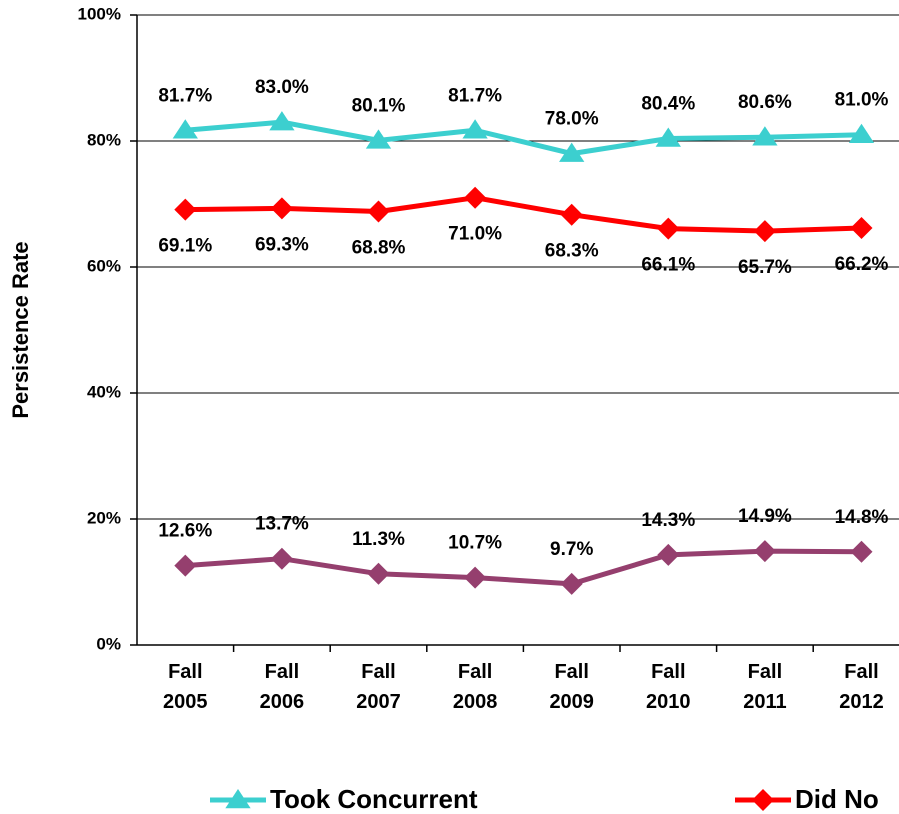 The image size is (899, 814). Describe the element at coordinates (185, 531) in the screenshot. I see `data-label: 12.6%` at that location.